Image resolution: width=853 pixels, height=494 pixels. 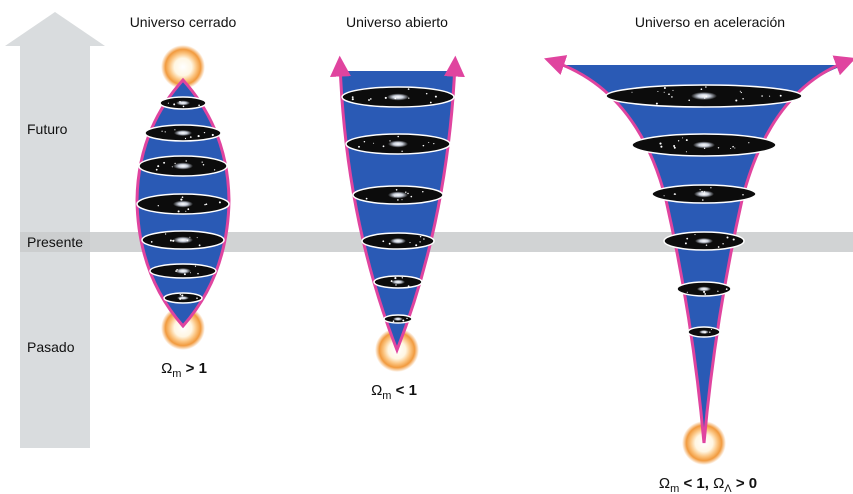 What do you see at coordinates (704, 211) in the screenshot?
I see `accelerating-galaxies` at bounding box center [704, 211].